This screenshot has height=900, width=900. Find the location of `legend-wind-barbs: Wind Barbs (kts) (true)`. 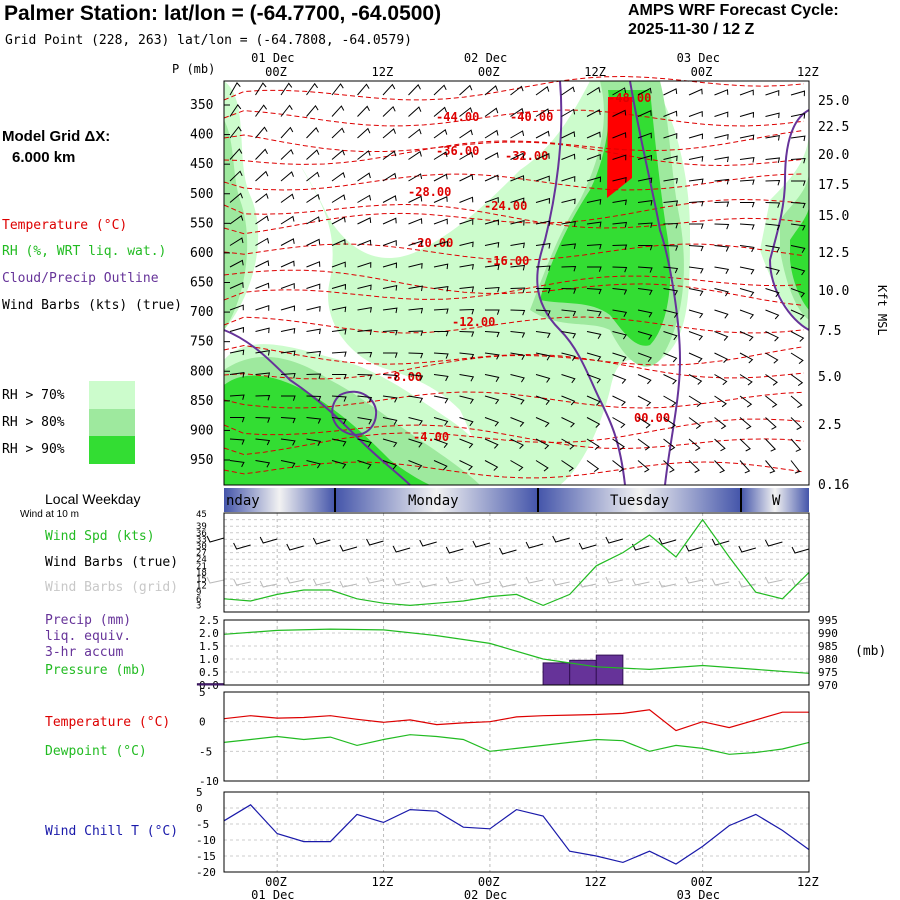

legend-wind-barbs: Wind Barbs (kts) (true) is located at coordinates (92, 305).